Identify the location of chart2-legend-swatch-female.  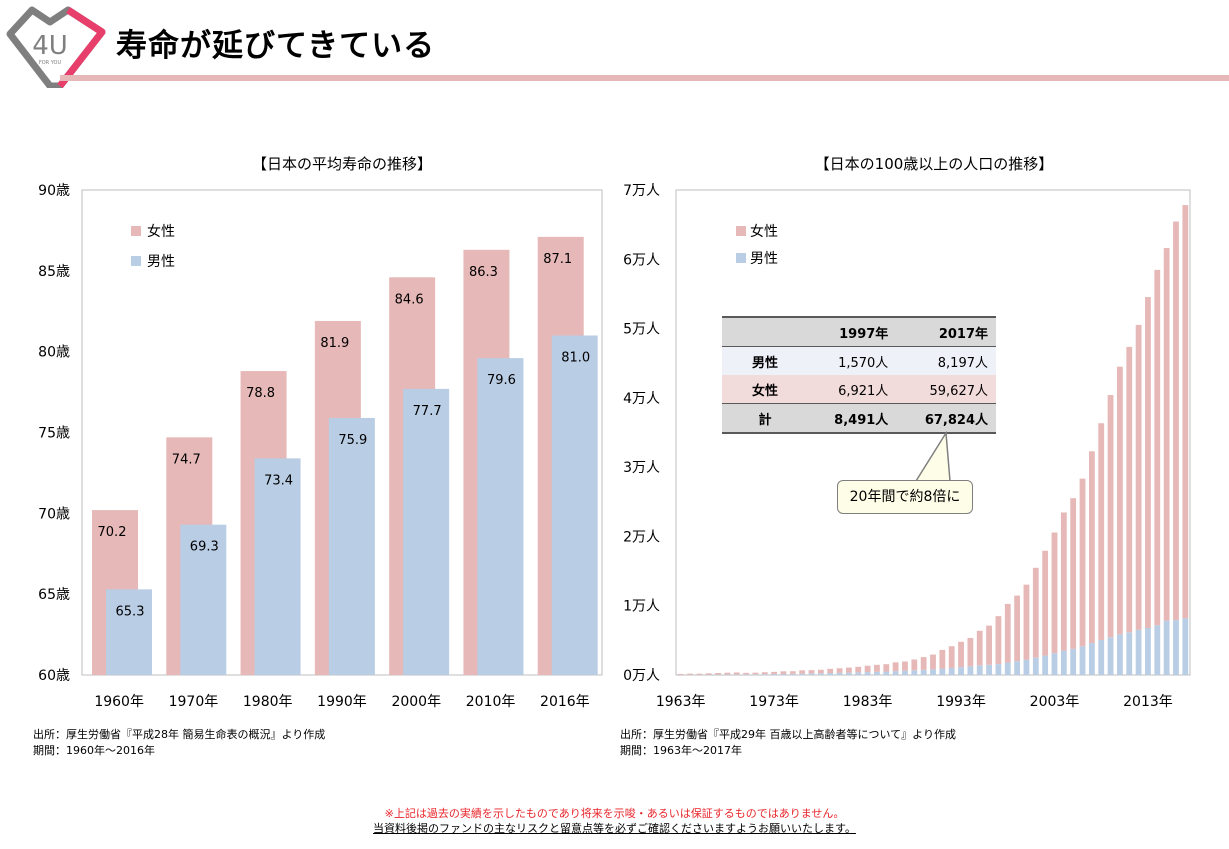
(741, 231).